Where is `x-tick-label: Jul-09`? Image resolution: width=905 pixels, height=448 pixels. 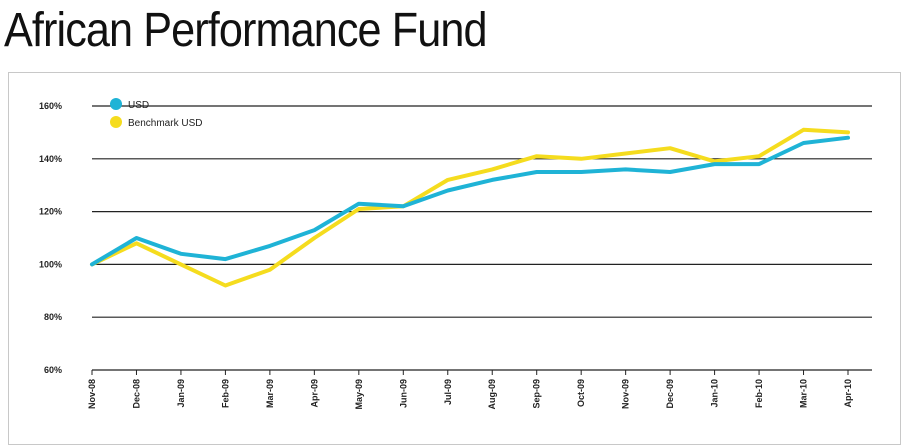 x-tick-label: Jul-09 is located at coordinates (448, 392).